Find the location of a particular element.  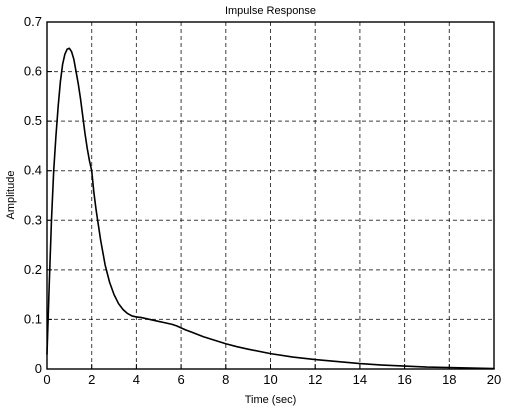

y-tick-label: 0.5 is located at coordinates (33, 120).